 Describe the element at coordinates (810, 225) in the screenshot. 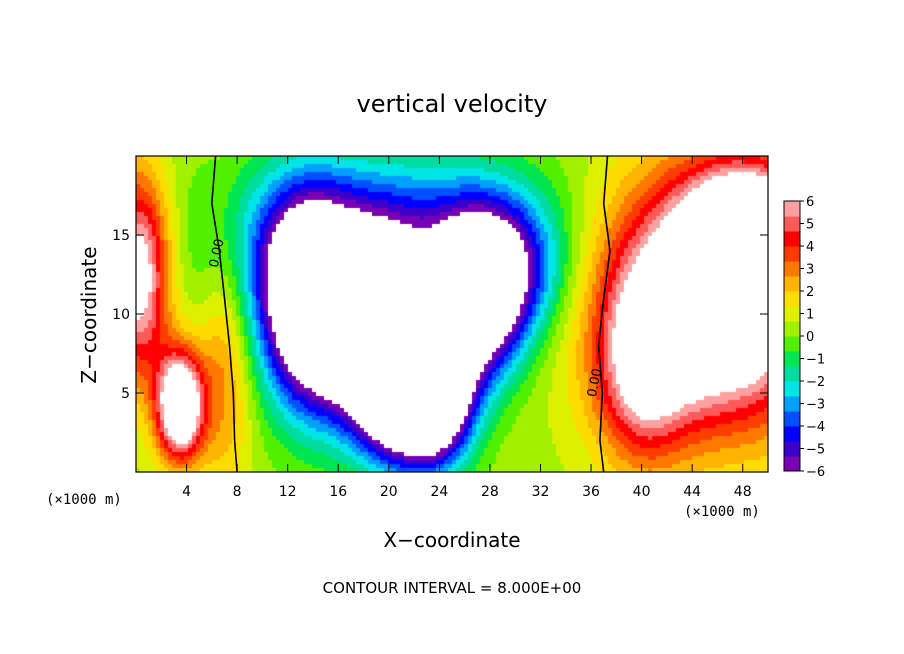

I see `colorbar-tick-label: 5` at that location.